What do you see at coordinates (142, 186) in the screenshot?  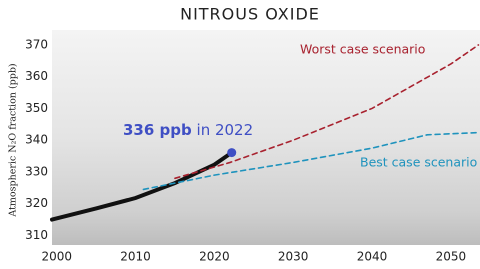 I see `observed-line` at bounding box center [142, 186].